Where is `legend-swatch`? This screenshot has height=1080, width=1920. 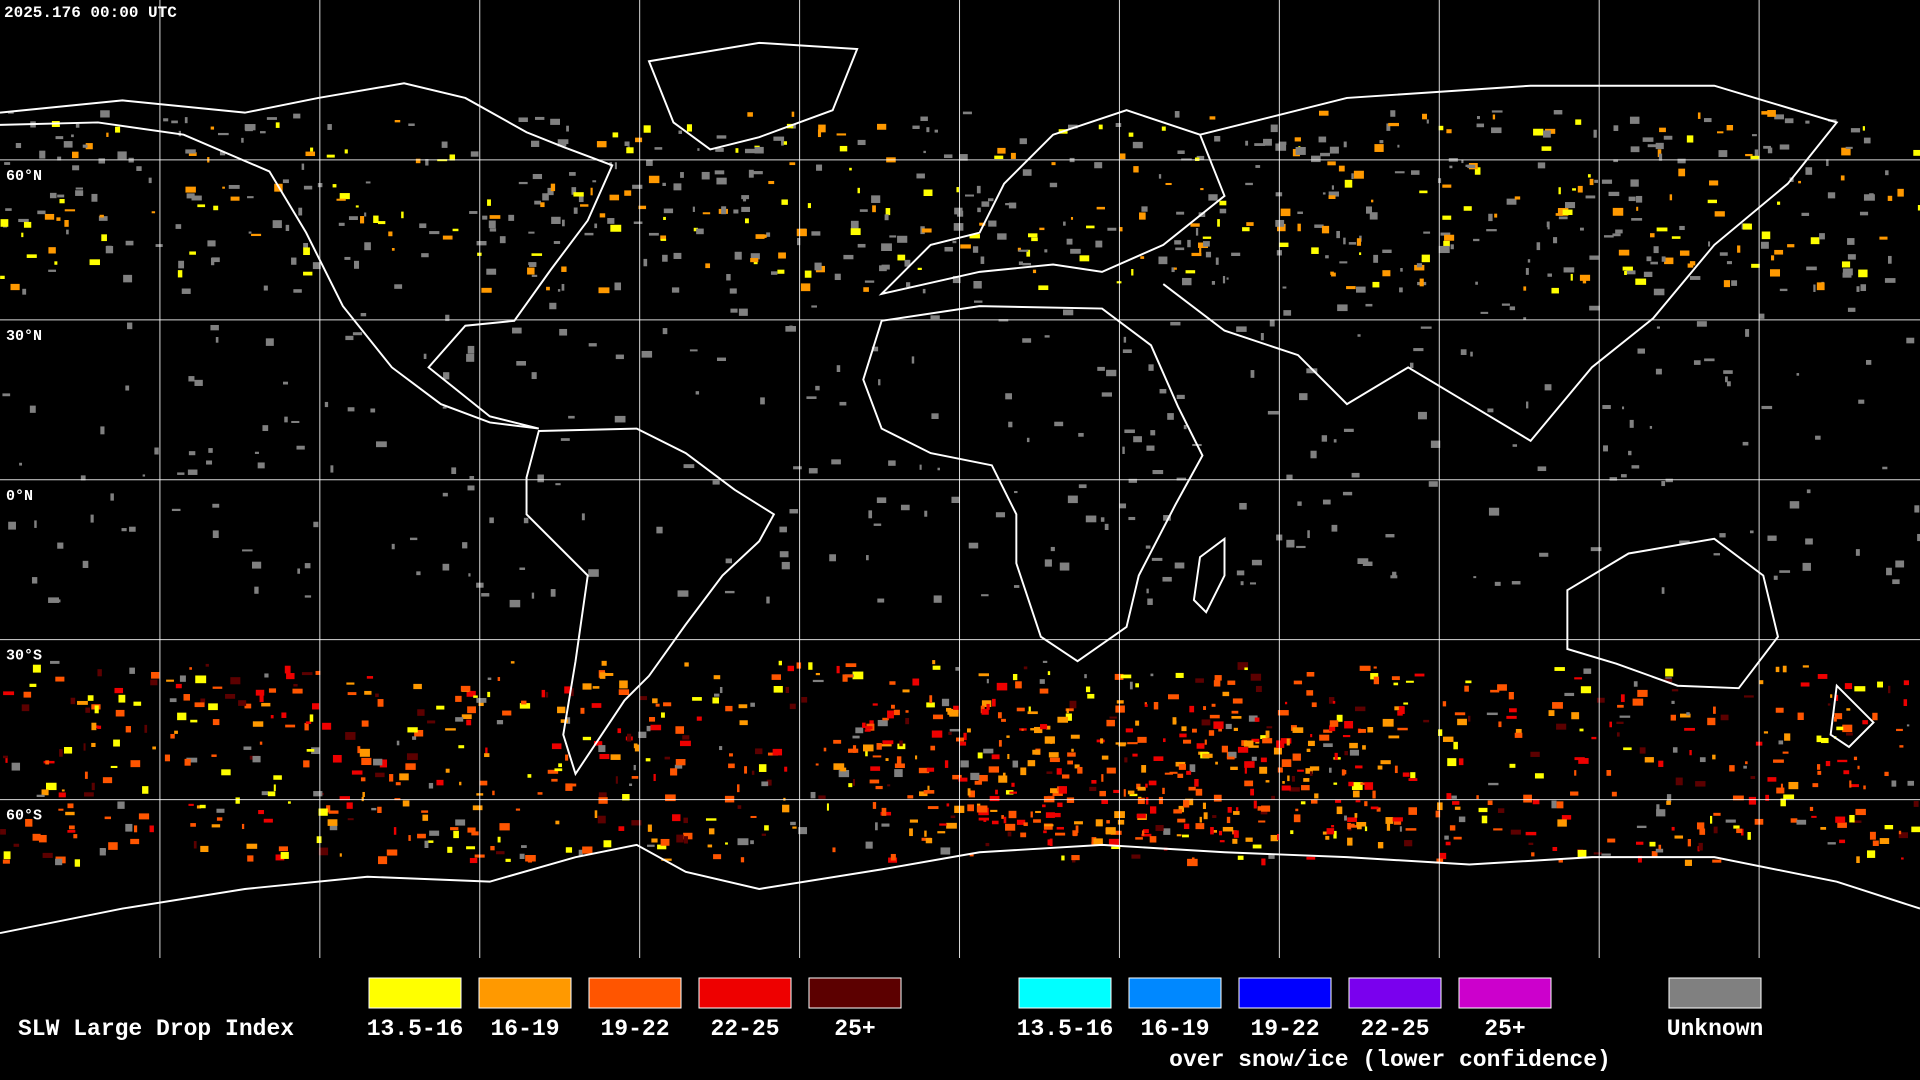 legend-swatch is located at coordinates (415, 993).